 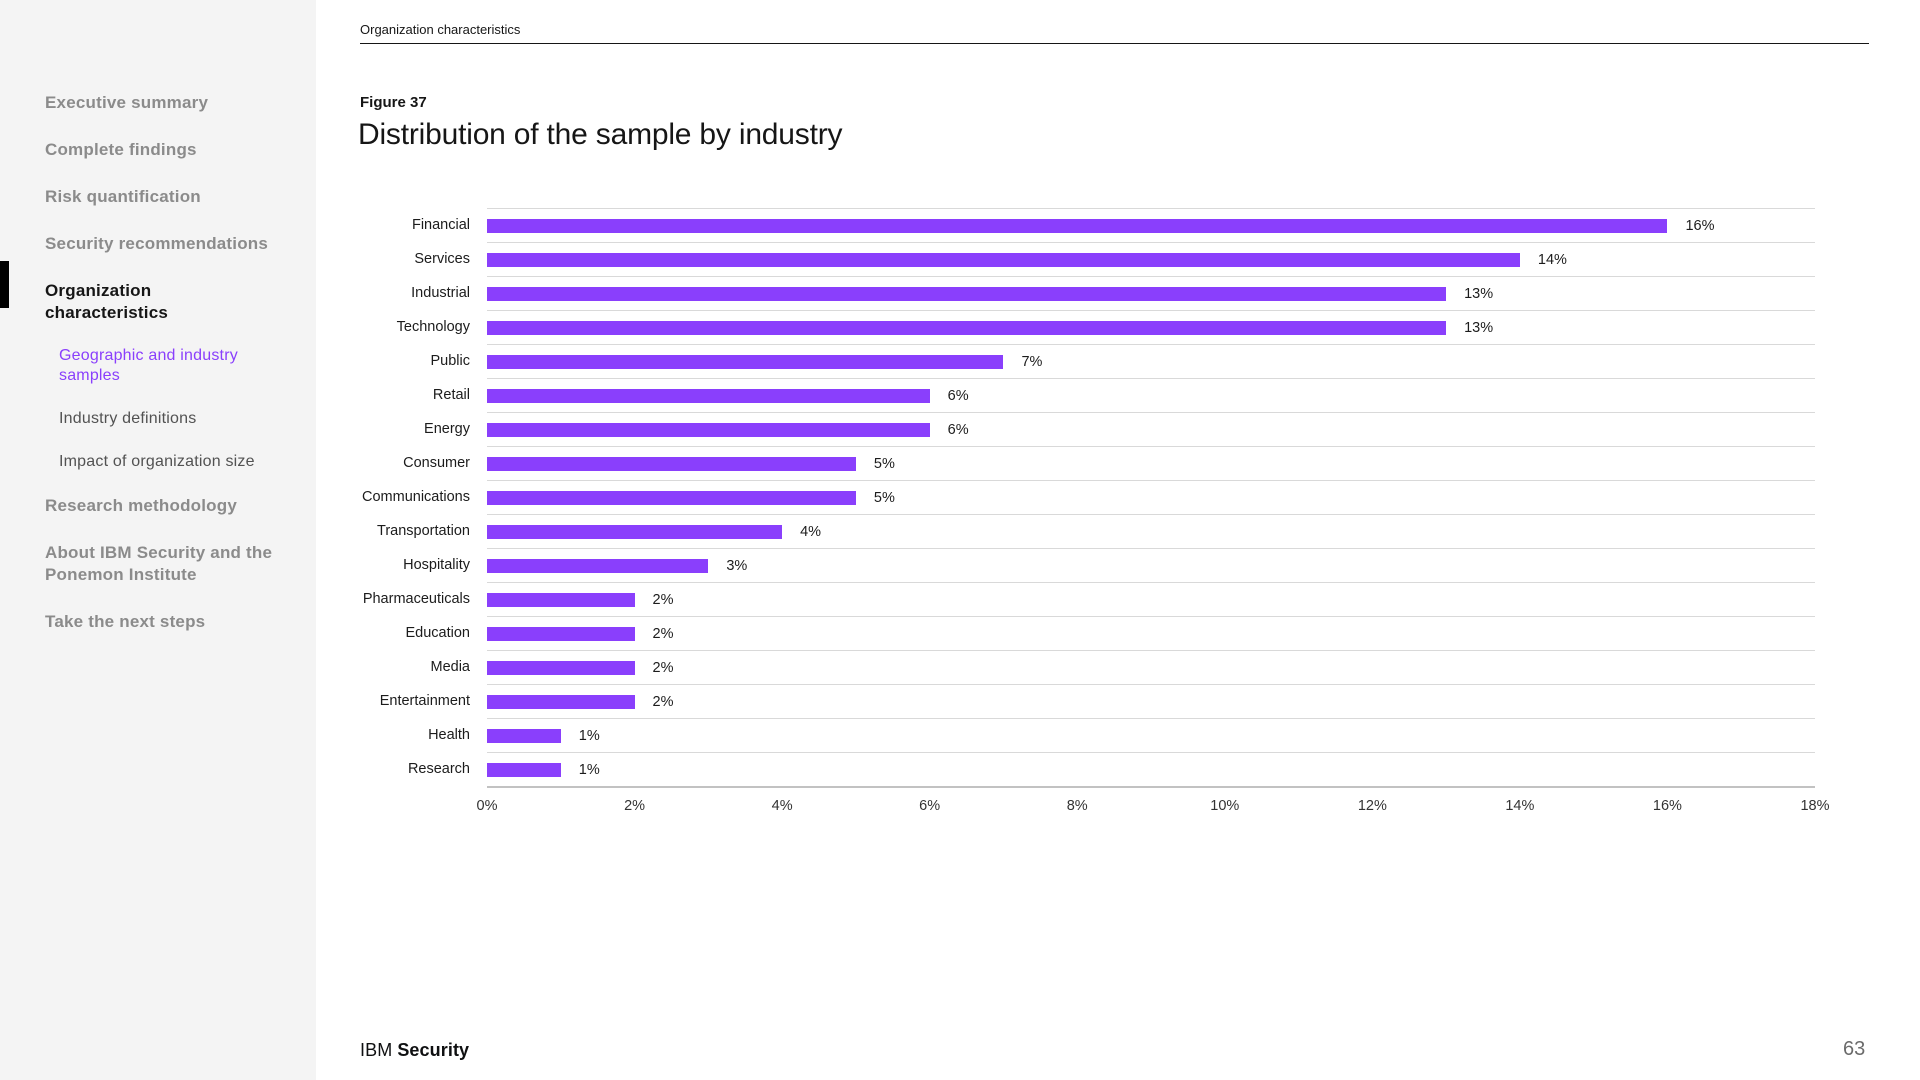 I want to click on chart-row: Public 7%, so click(x=1087, y=361).